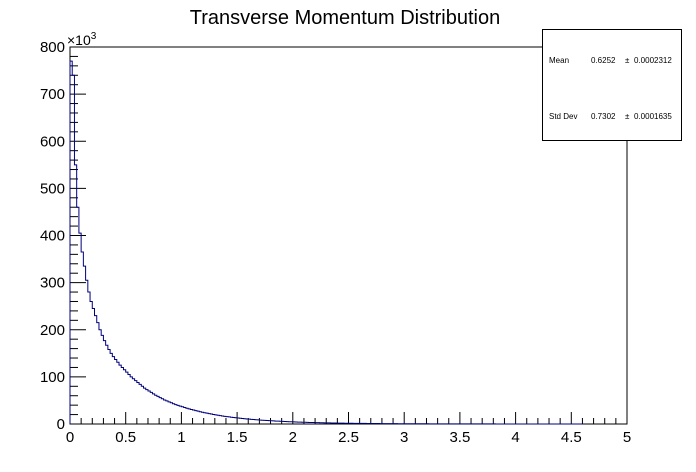 The height and width of the screenshot is (472, 696). What do you see at coordinates (571, 437) in the screenshot?
I see `x-tick-label: 4.5` at bounding box center [571, 437].